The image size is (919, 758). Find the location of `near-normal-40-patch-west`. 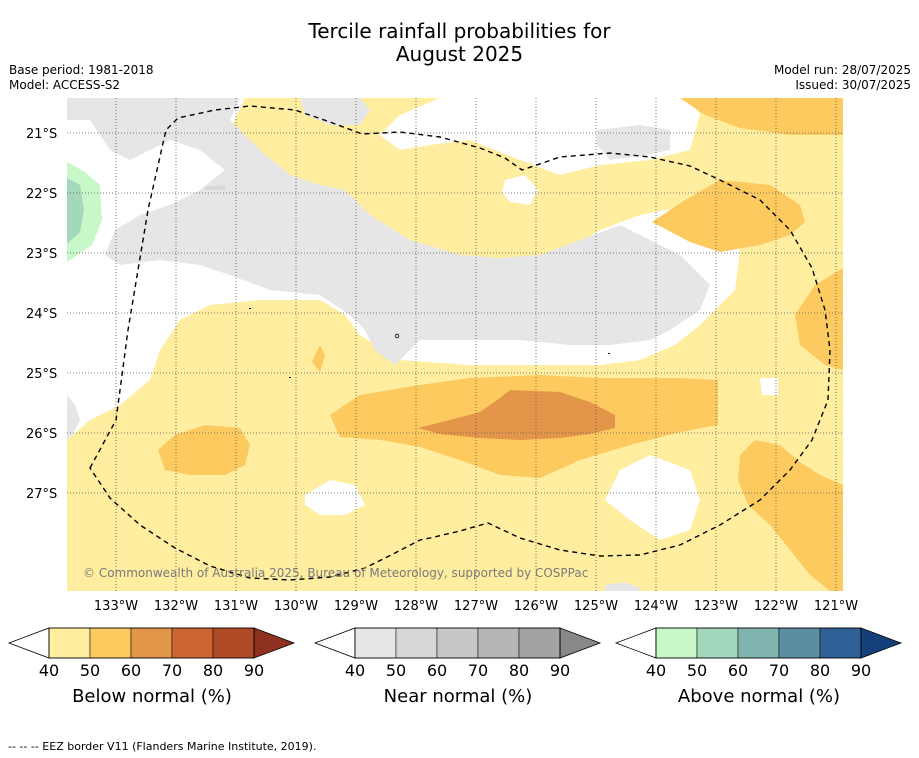

near-normal-40-patch-west is located at coordinates (73, 417).